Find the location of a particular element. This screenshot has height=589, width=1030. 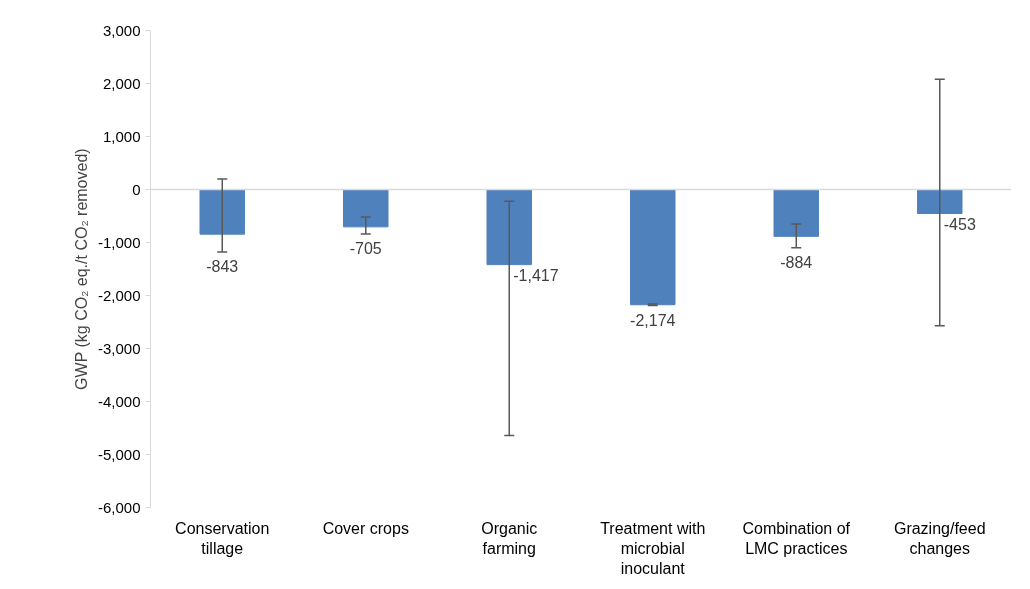

y-tick-label: 2,000 is located at coordinates (121, 83).